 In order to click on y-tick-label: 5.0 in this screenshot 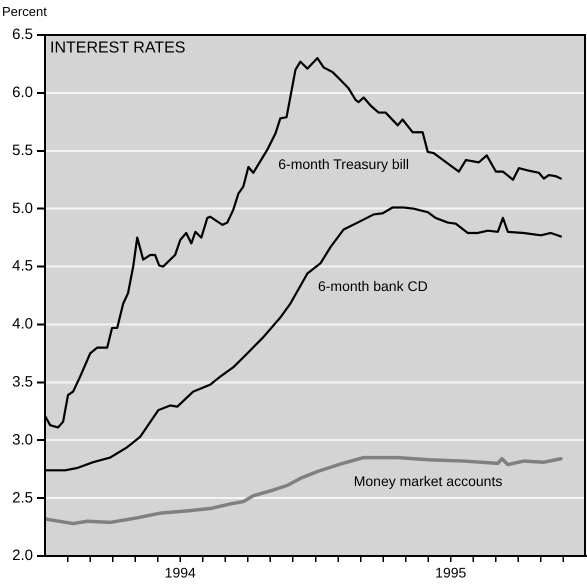, I will do `click(22, 208)`.